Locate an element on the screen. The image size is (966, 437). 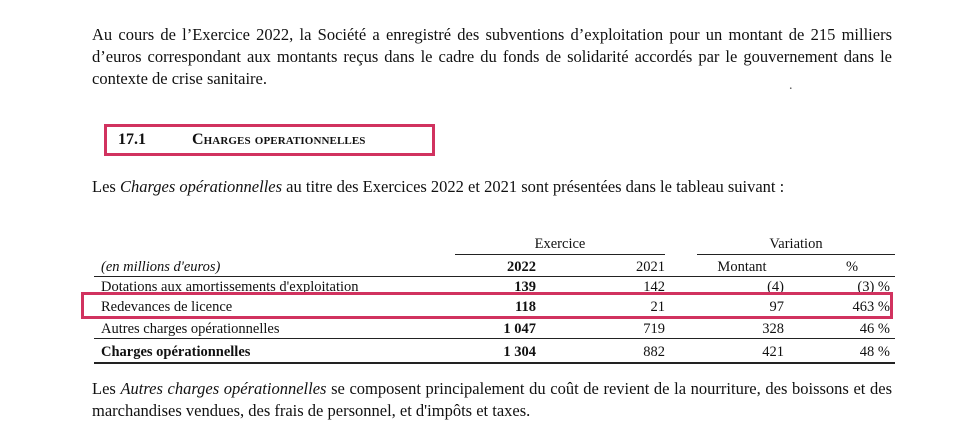
cell-2022: 118 is located at coordinates (525, 307).